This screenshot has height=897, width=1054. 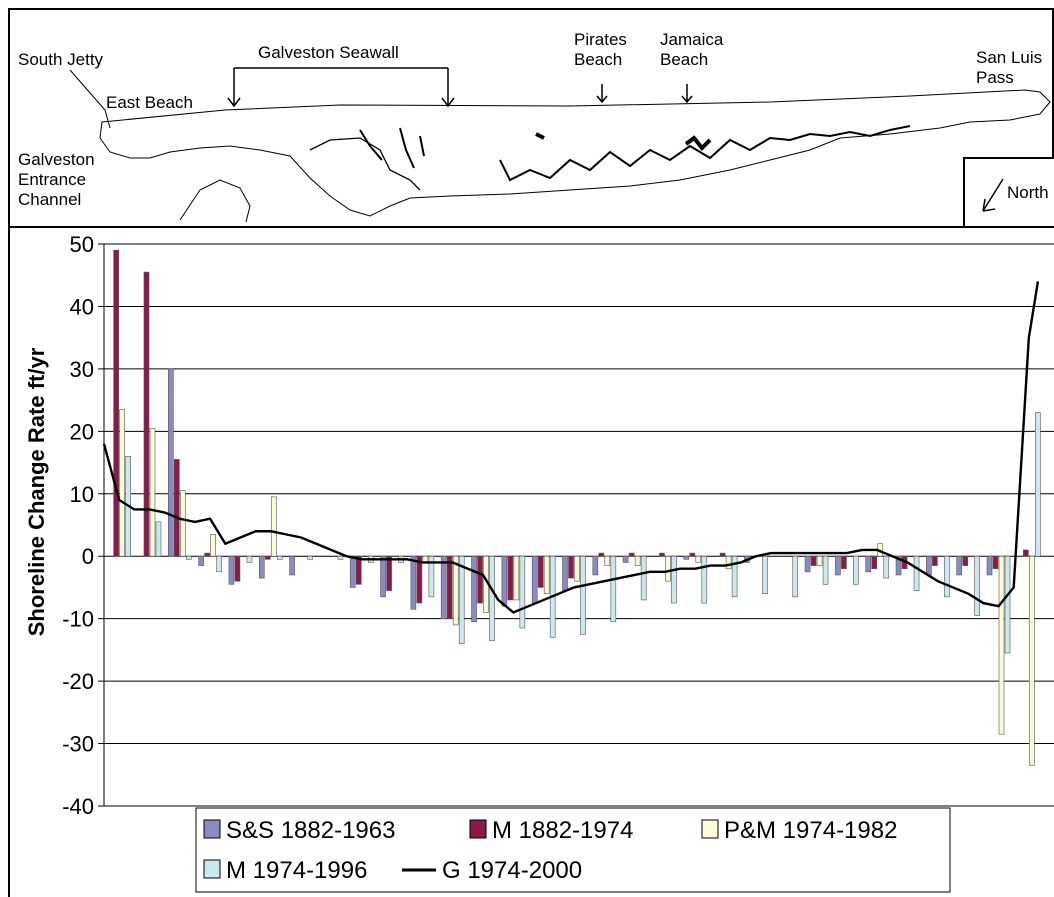 What do you see at coordinates (56, 179) in the screenshot?
I see `entrance-channel-label: Galveston Entrance Channel` at bounding box center [56, 179].